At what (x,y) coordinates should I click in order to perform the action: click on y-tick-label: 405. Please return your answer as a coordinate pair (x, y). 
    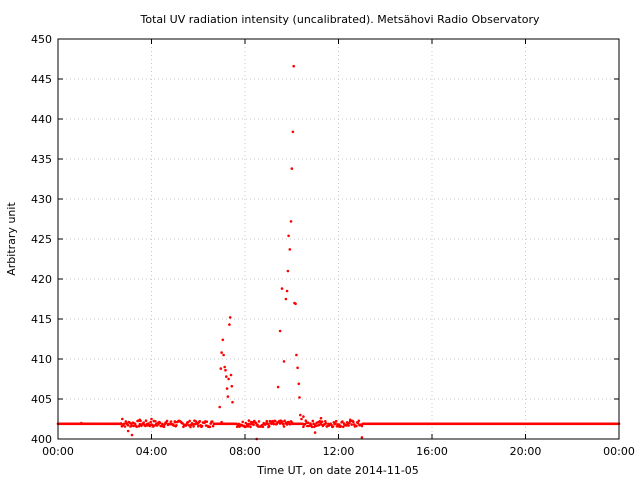
    Looking at the image, I should click on (41, 399).